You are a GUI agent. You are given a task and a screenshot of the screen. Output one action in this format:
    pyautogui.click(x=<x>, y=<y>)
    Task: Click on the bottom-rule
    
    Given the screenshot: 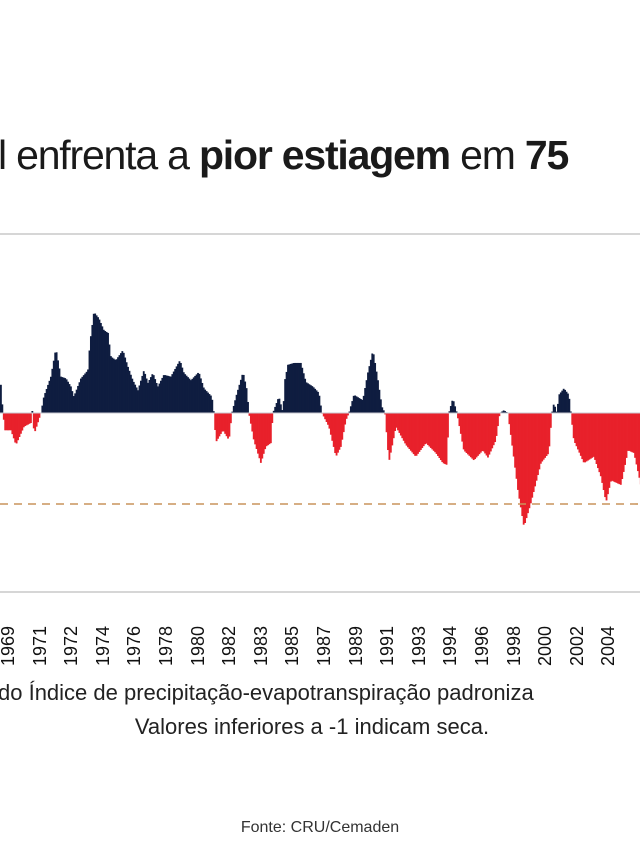 What is the action you would take?
    pyautogui.click(x=320, y=592)
    